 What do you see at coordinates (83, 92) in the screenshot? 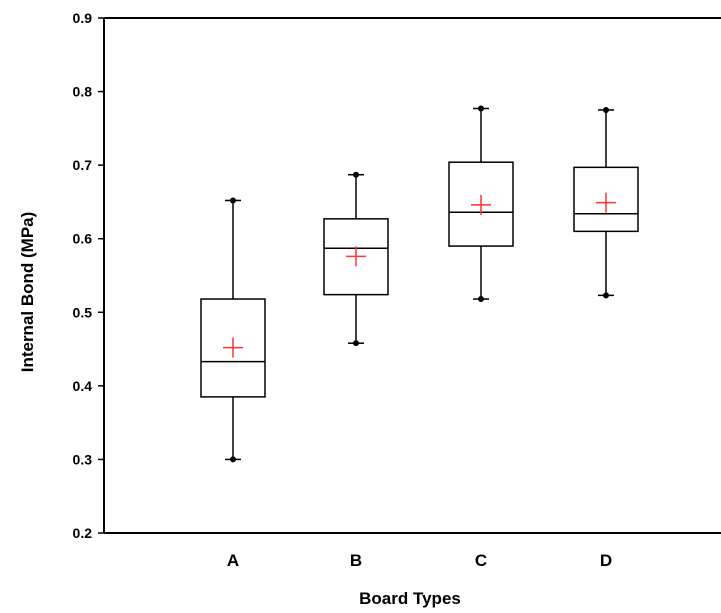
I see `y-tick-label: 0.8` at bounding box center [83, 92].